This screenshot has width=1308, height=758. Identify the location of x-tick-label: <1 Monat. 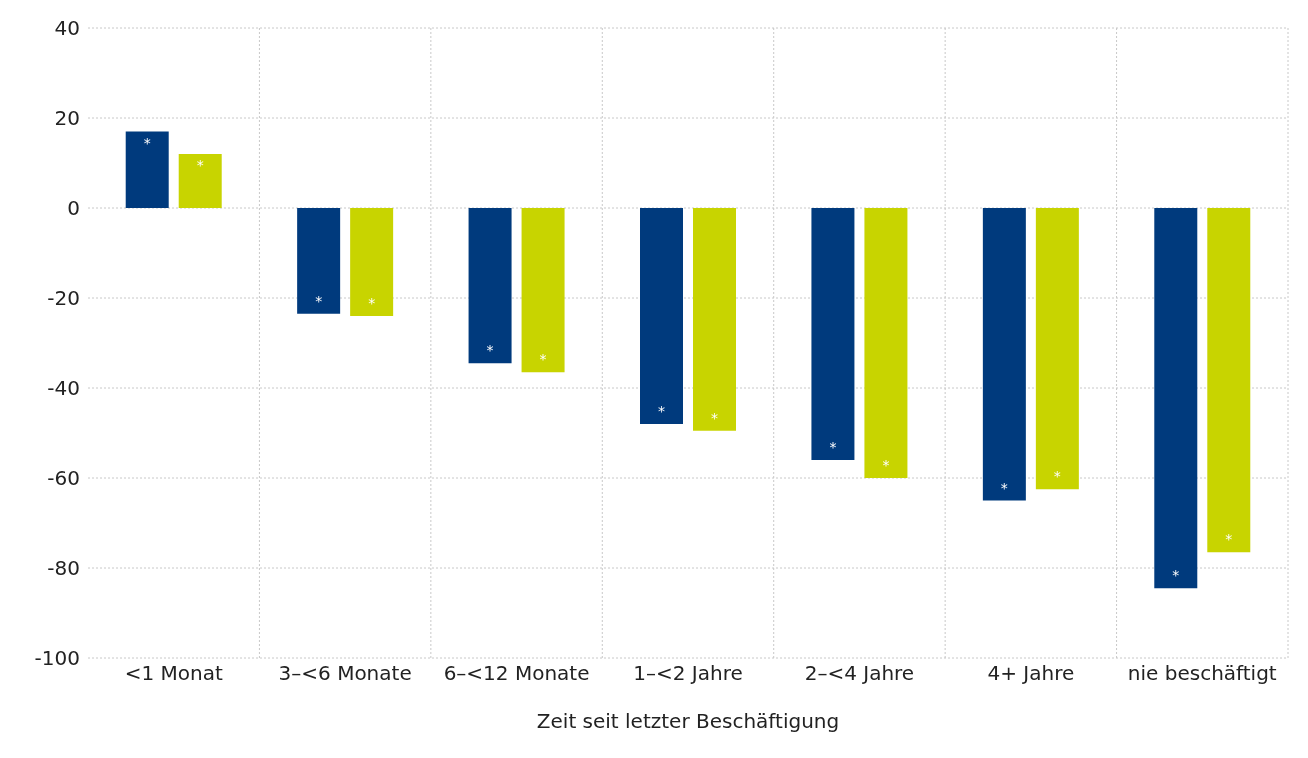
(173, 673).